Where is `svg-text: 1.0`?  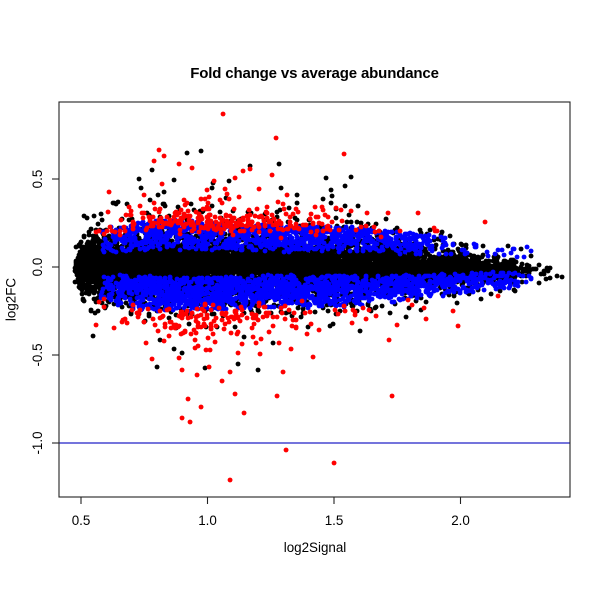
svg-text: 1.0 is located at coordinates (207, 520).